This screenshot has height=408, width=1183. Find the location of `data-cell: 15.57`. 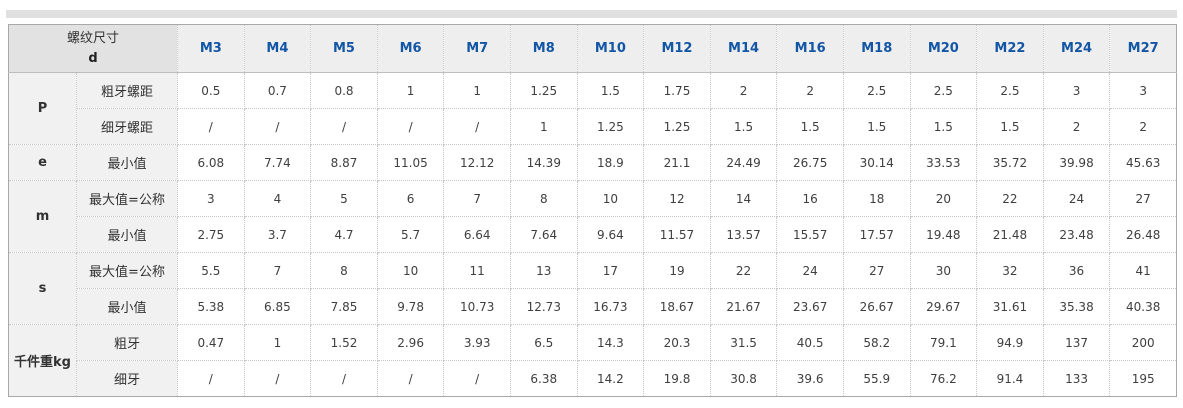

data-cell: 15.57 is located at coordinates (810, 234).